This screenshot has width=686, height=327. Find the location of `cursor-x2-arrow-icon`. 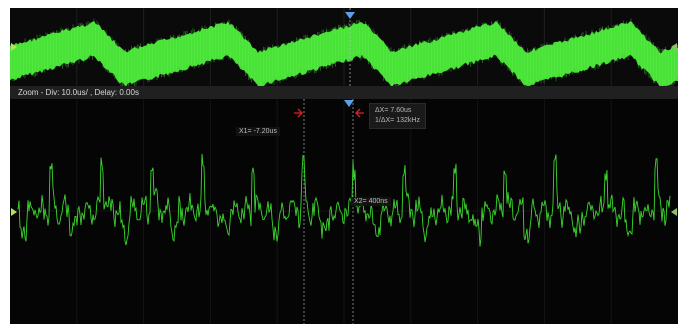

cursor-x2-arrow-icon is located at coordinates (359, 113).